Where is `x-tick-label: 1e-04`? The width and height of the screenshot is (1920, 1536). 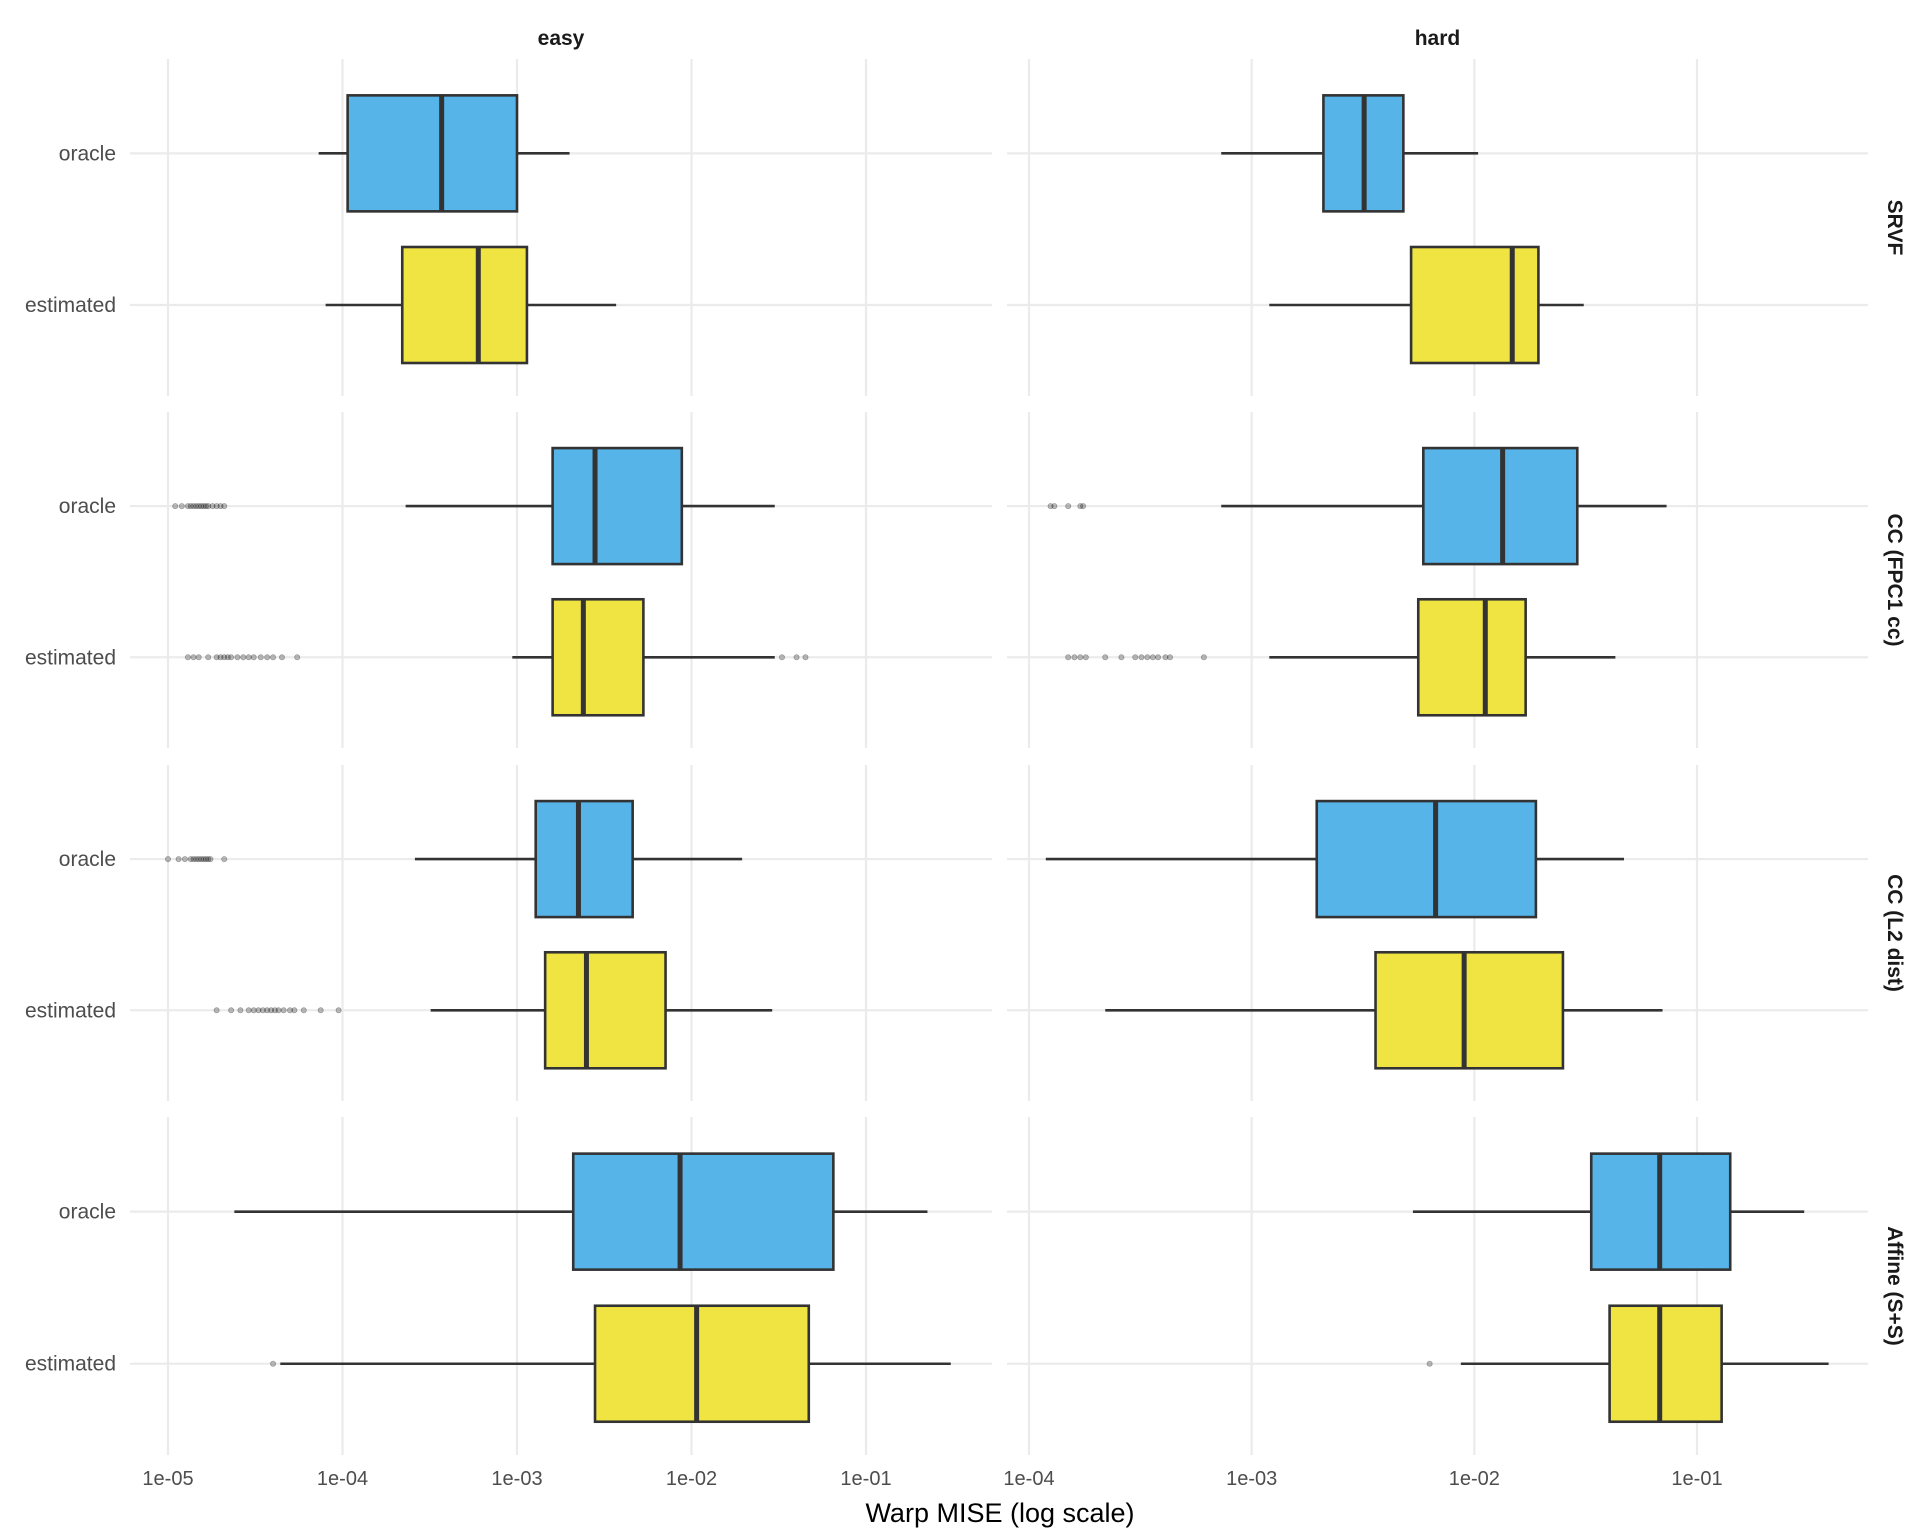
x-tick-label: 1e-04 is located at coordinates (342, 1479).